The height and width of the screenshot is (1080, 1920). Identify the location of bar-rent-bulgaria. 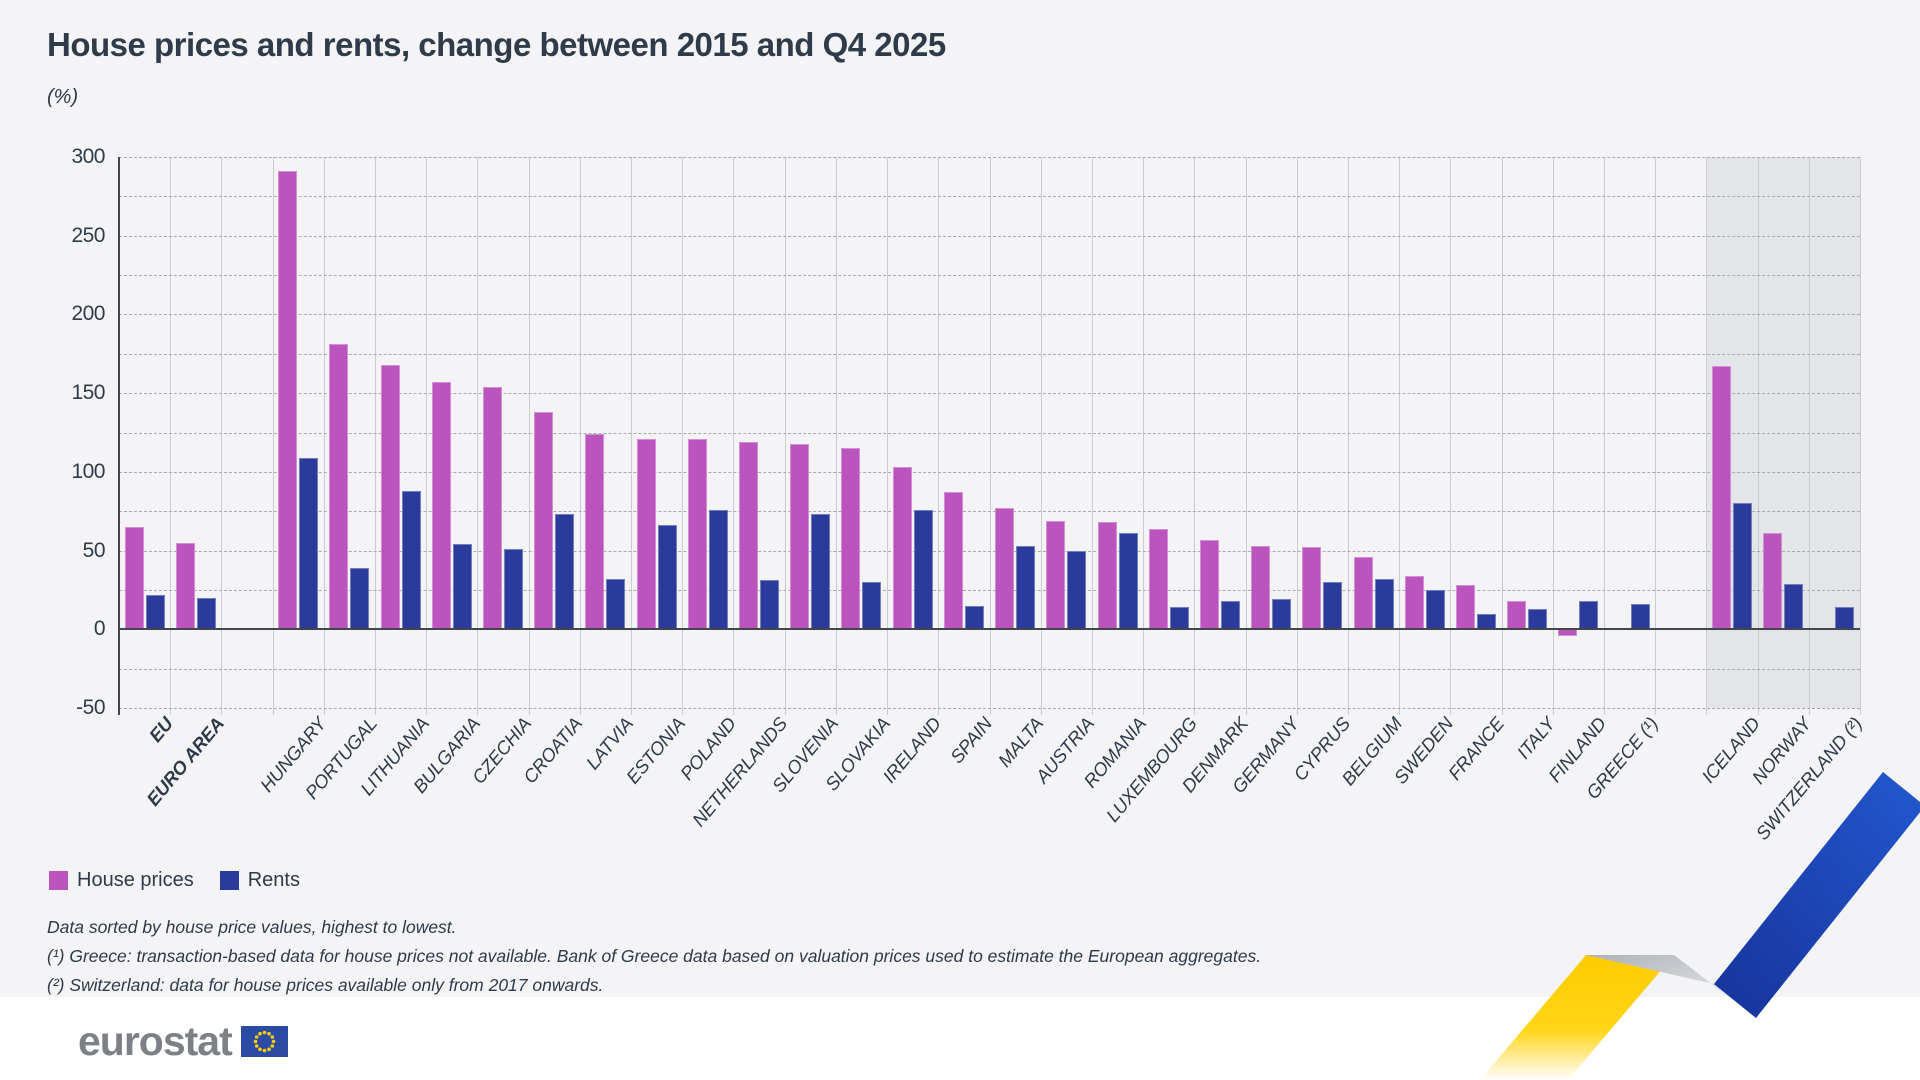
(462, 587).